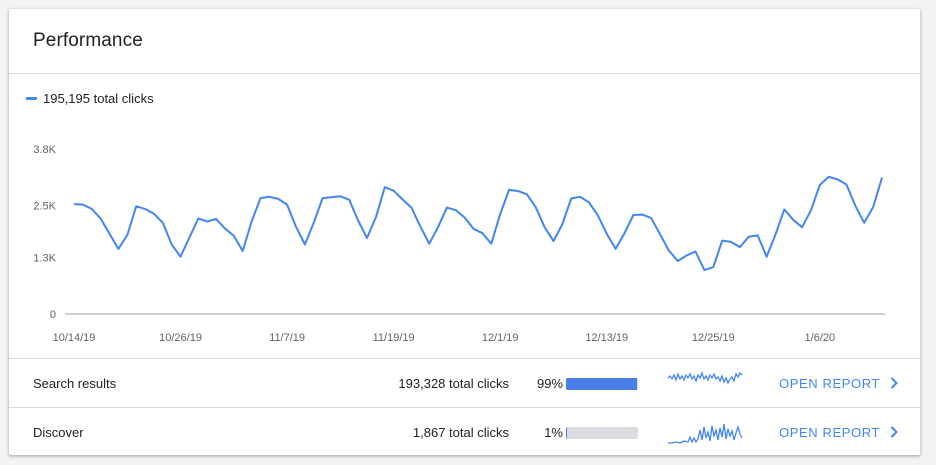 The width and height of the screenshot is (936, 465). Describe the element at coordinates (31, 98) in the screenshot. I see `legend-swatch` at that location.